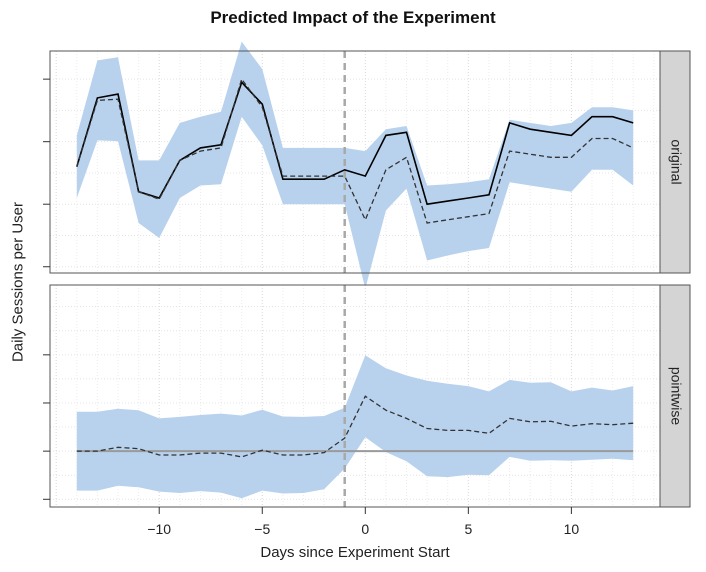  What do you see at coordinates (572, 529) in the screenshot?
I see `x-tick-label: 10` at bounding box center [572, 529].